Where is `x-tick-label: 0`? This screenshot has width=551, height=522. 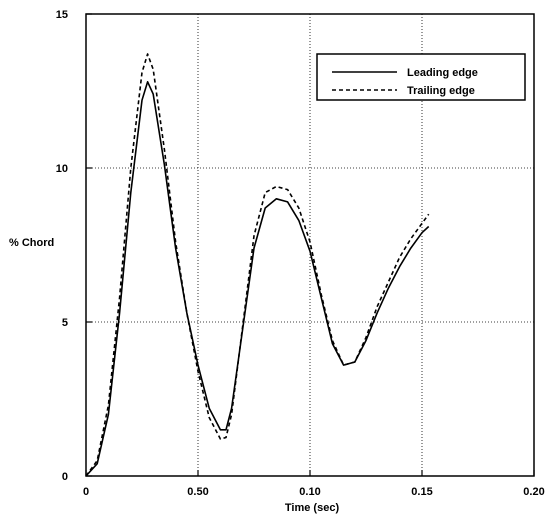
x-tick-label: 0 is located at coordinates (86, 492).